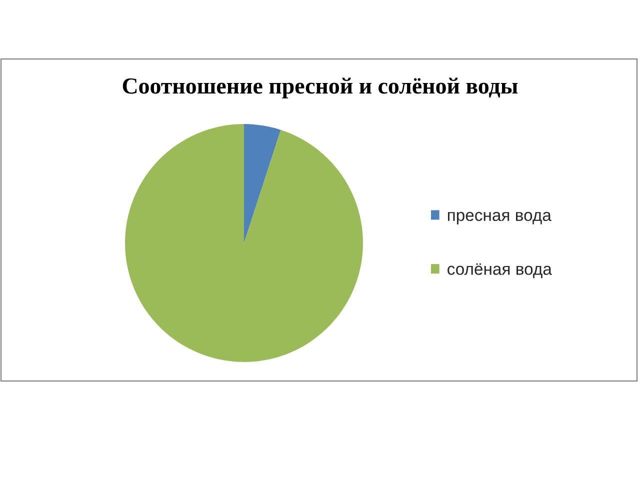 The image size is (640, 480). What do you see at coordinates (500, 270) in the screenshot?
I see `legend-label: солёная вода` at bounding box center [500, 270].